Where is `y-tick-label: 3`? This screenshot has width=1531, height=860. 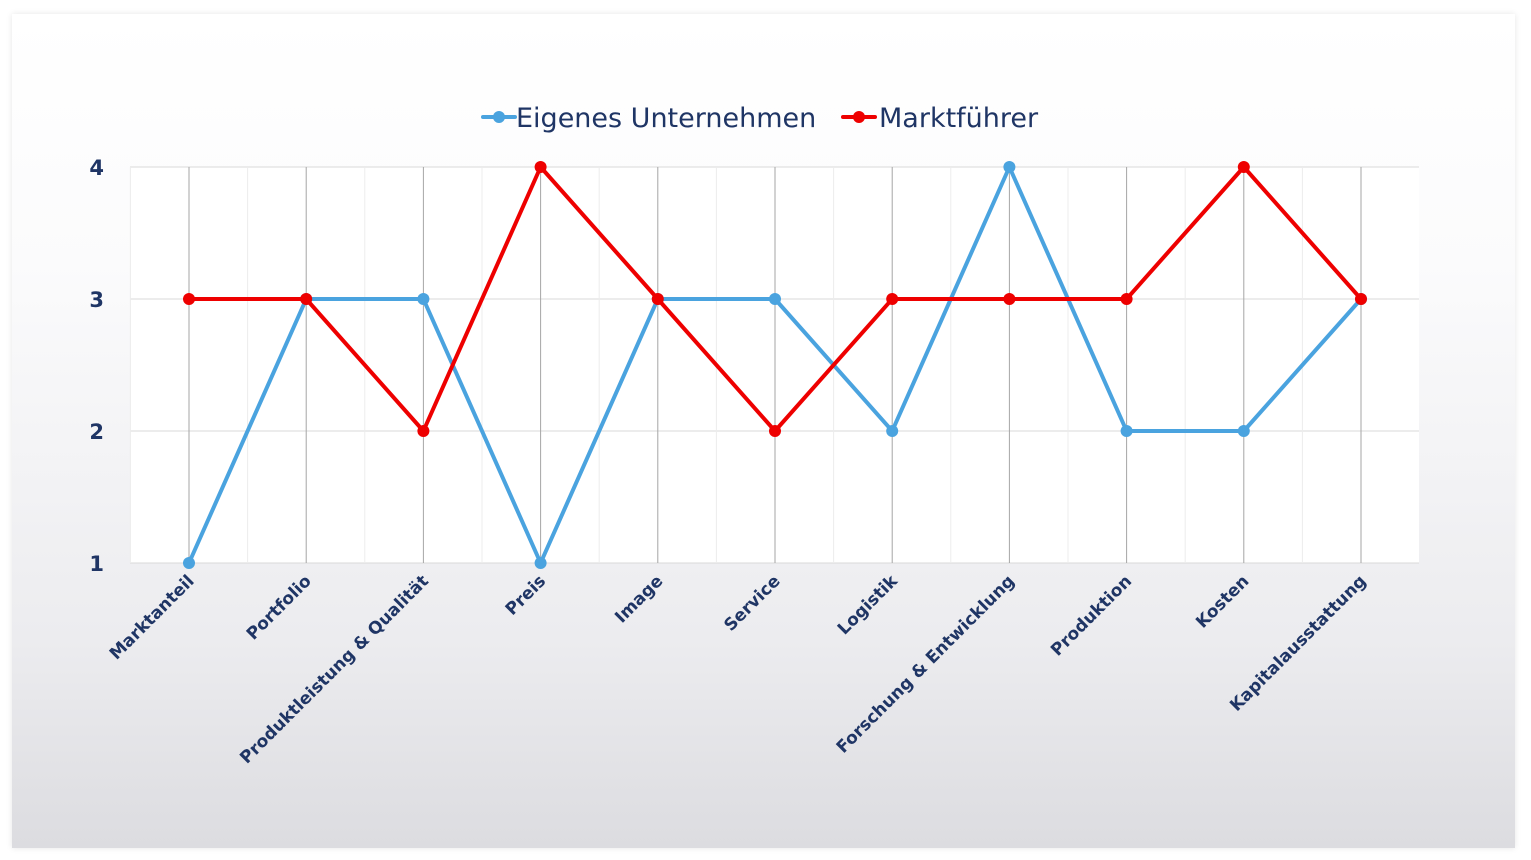 y-tick-label: 3 is located at coordinates (96, 300).